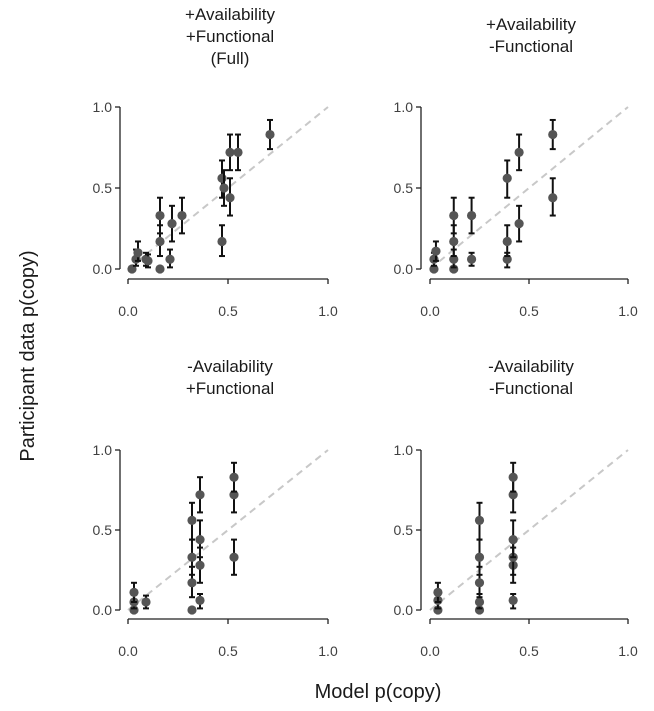 The image size is (654, 711). What do you see at coordinates (28, 355) in the screenshot?
I see `y-axis-label: Participant data p(copy)` at bounding box center [28, 355].